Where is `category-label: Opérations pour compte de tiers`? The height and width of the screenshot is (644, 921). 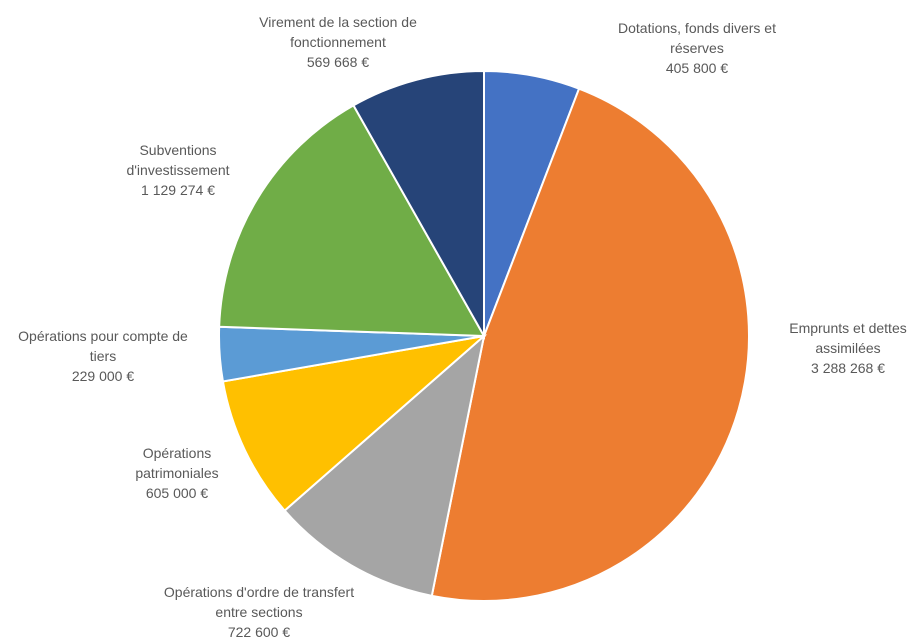
category-label: Opérations pour compte de tiers is located at coordinates (103, 346).